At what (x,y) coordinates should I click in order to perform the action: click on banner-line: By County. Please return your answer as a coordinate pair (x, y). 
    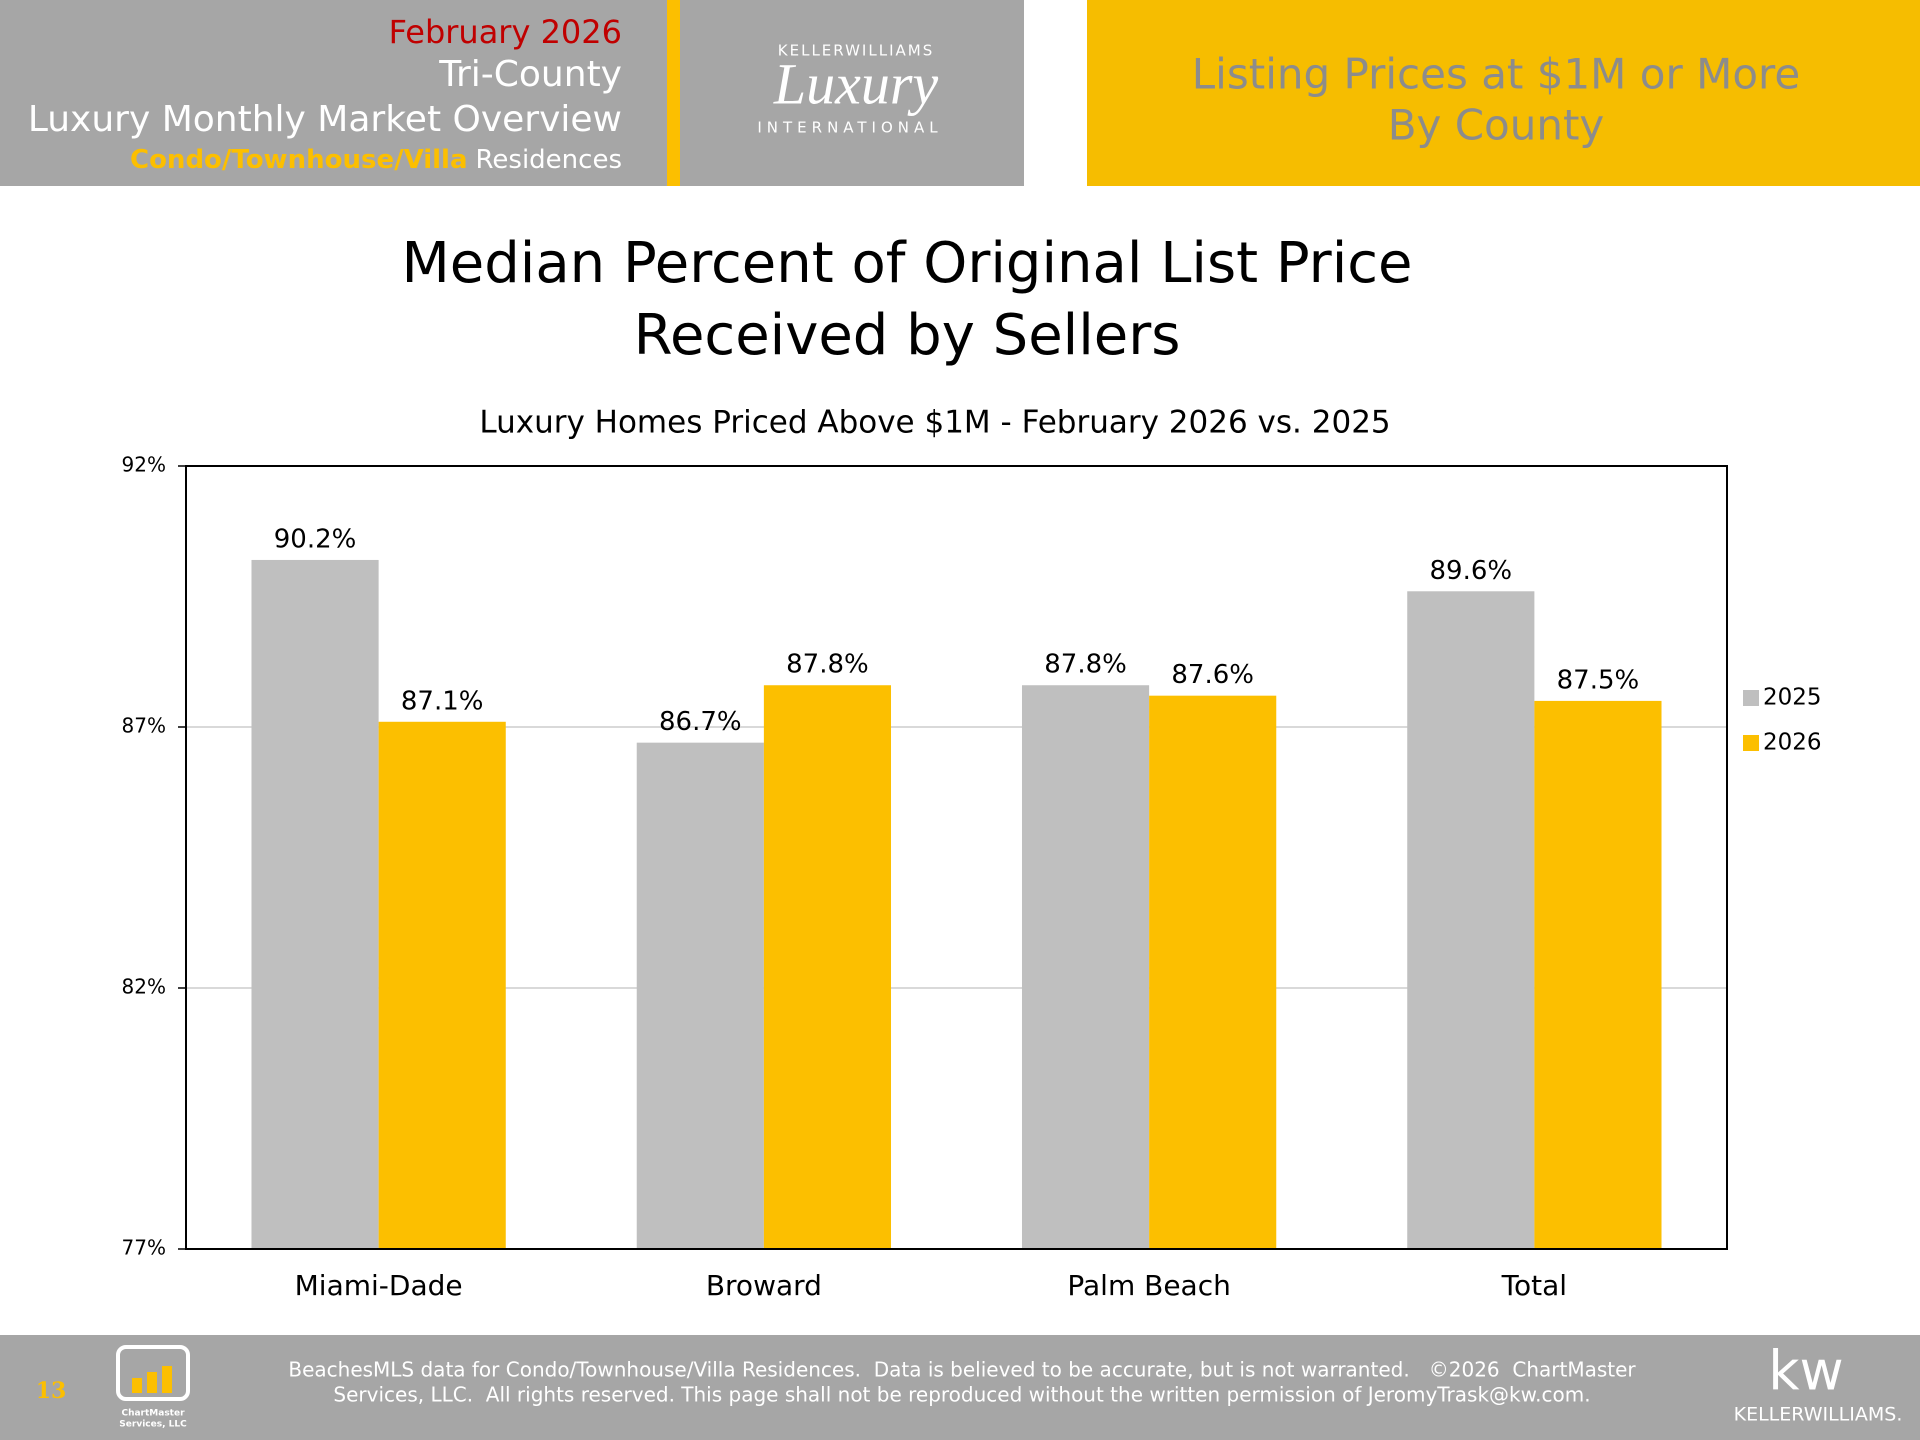
    Looking at the image, I should click on (1496, 125).